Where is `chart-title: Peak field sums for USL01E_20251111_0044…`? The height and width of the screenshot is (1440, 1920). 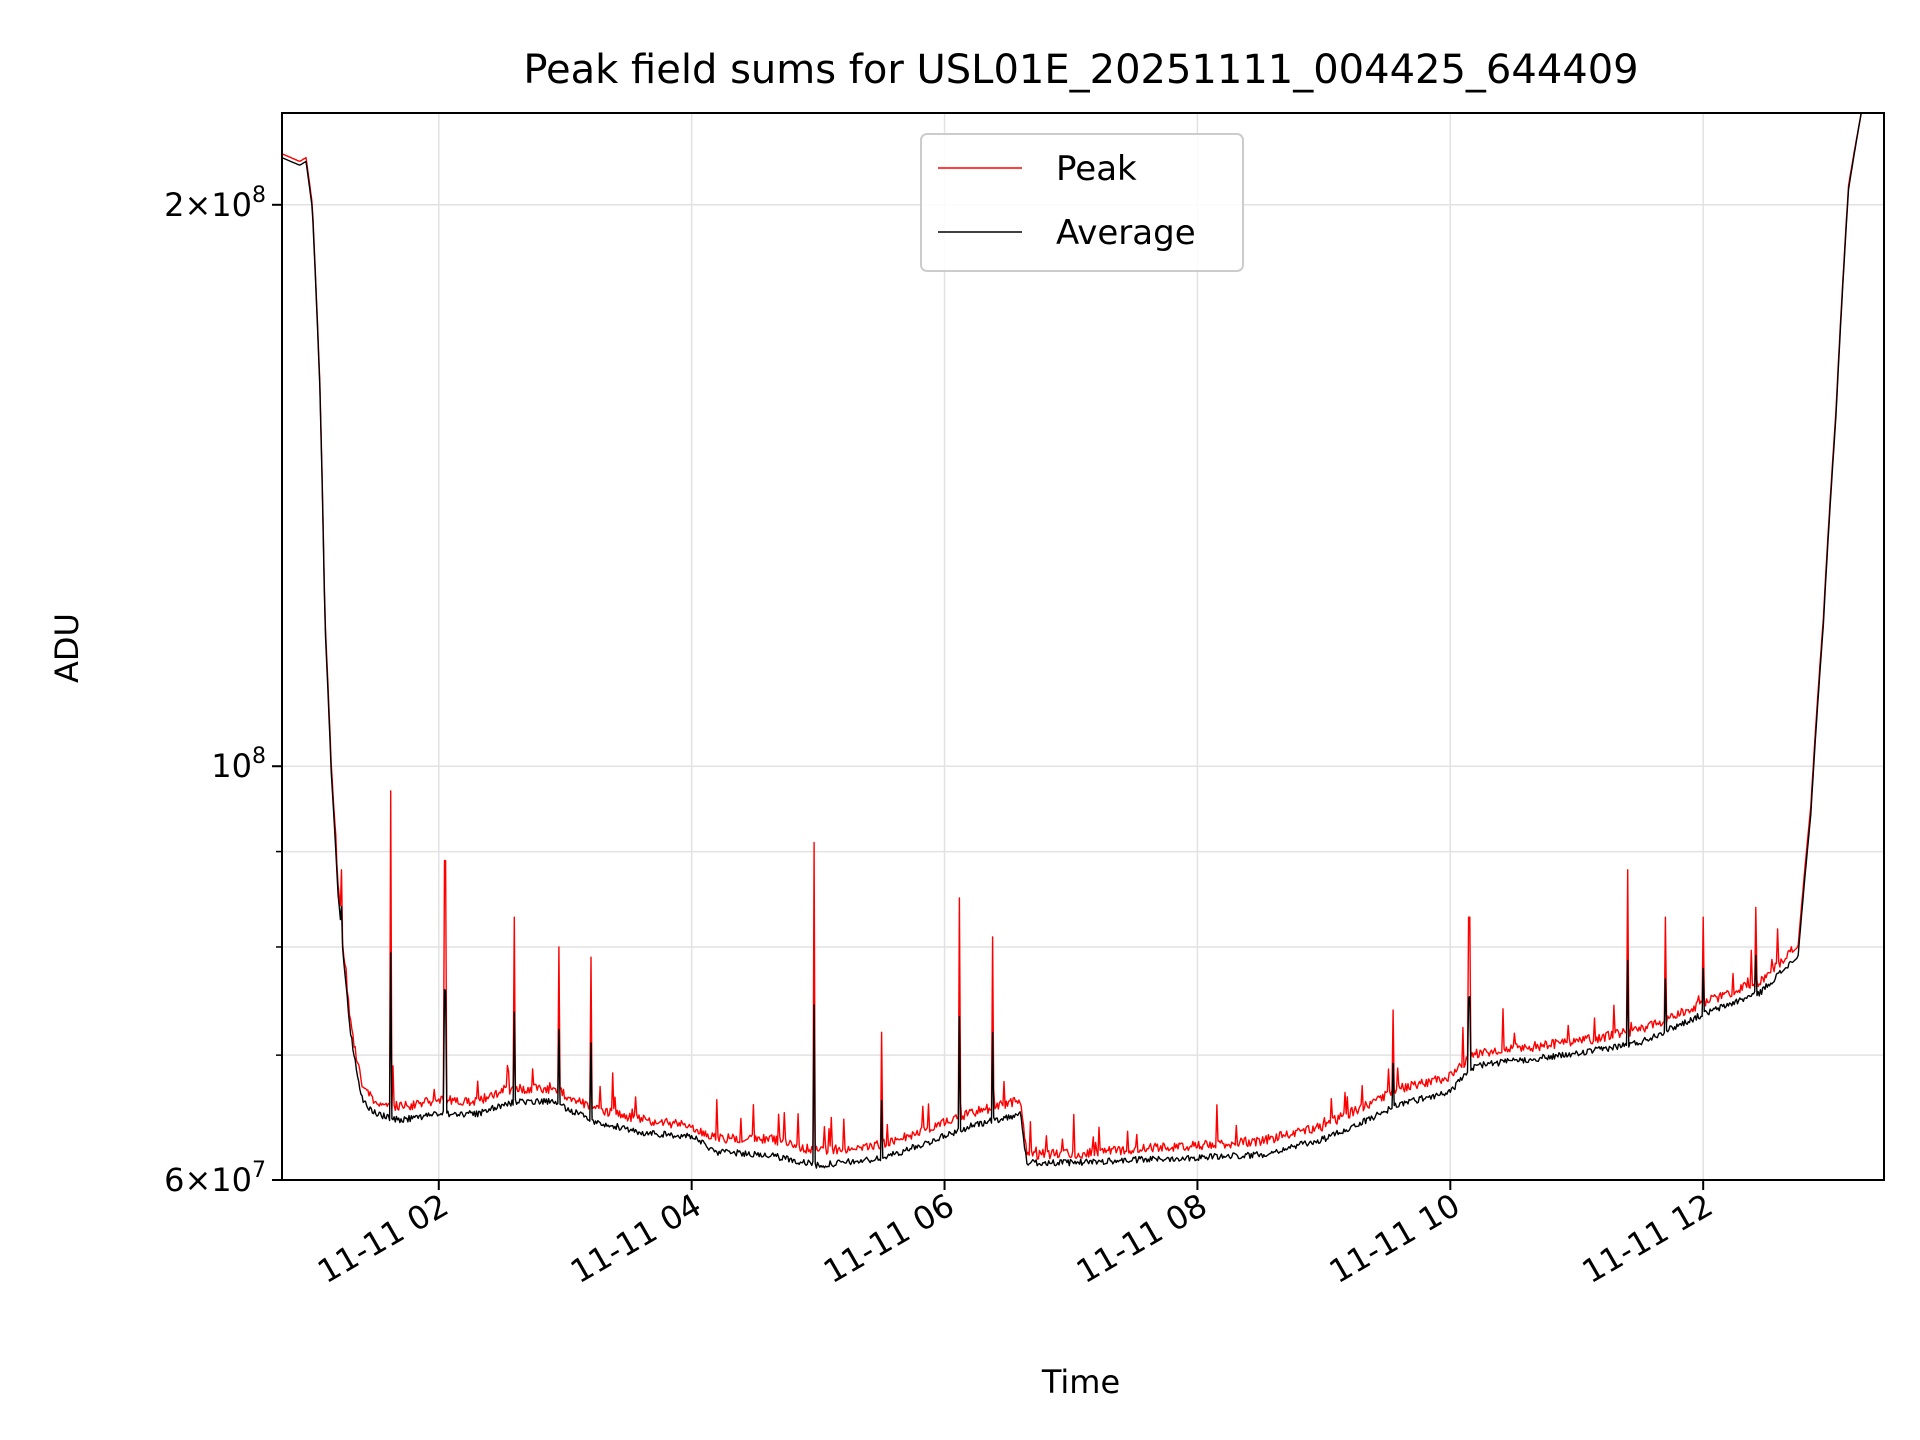 chart-title: Peak field sums for USL01E_20251111_0044… is located at coordinates (1080, 70).